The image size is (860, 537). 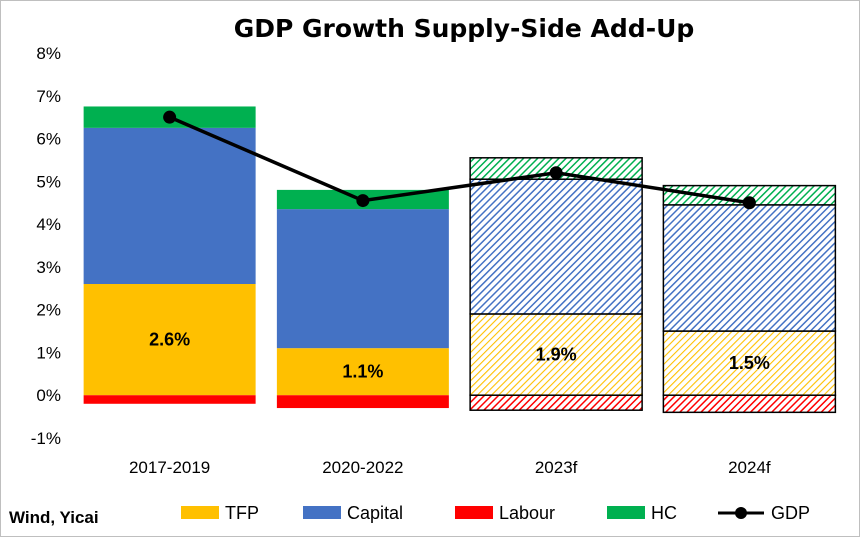 I want to click on legend-swatch-hc, so click(x=626, y=512).